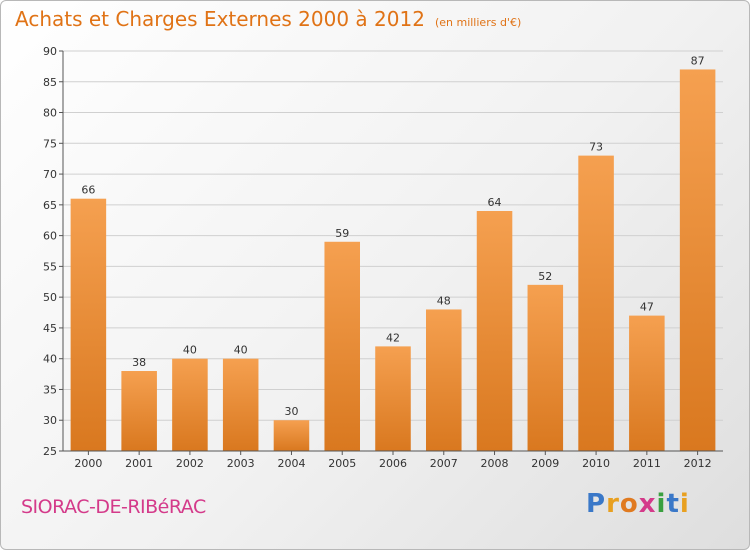 This screenshot has width=750, height=550. What do you see at coordinates (596, 504) in the screenshot?
I see `logo-letter: P` at bounding box center [596, 504].